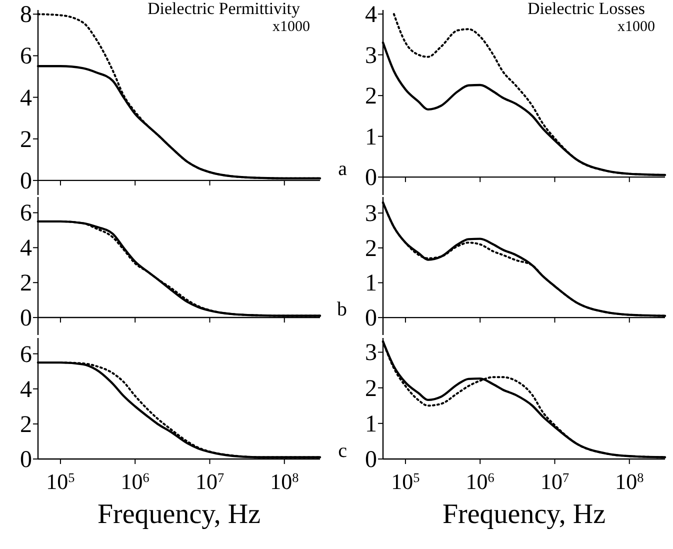  I want to click on text: b, so click(342, 309).